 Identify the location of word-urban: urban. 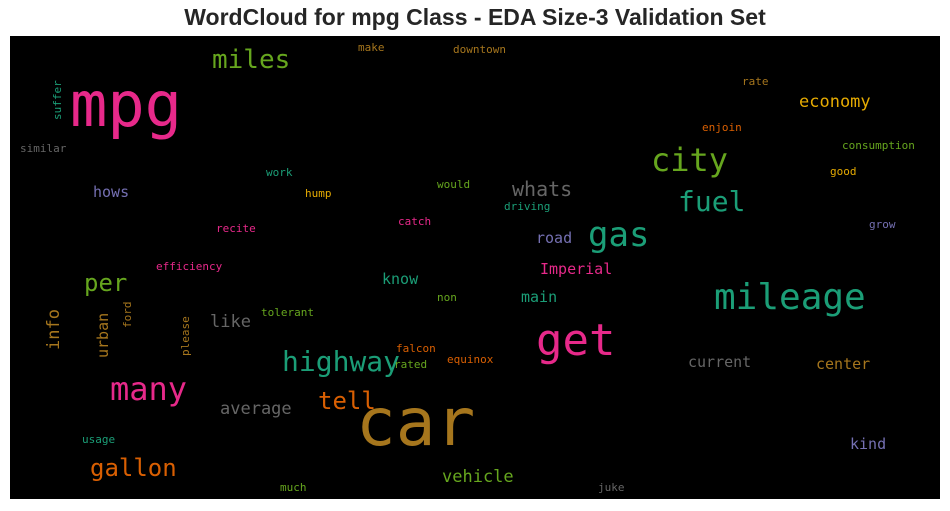
(103, 335).